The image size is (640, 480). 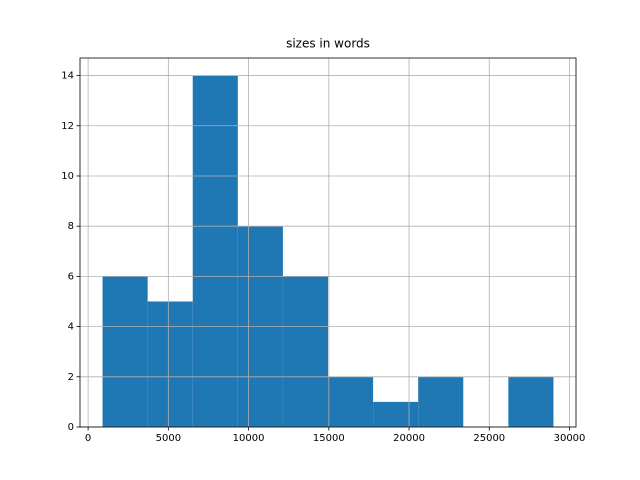 What do you see at coordinates (249, 438) in the screenshot?
I see `x-tick-label: 10000` at bounding box center [249, 438].